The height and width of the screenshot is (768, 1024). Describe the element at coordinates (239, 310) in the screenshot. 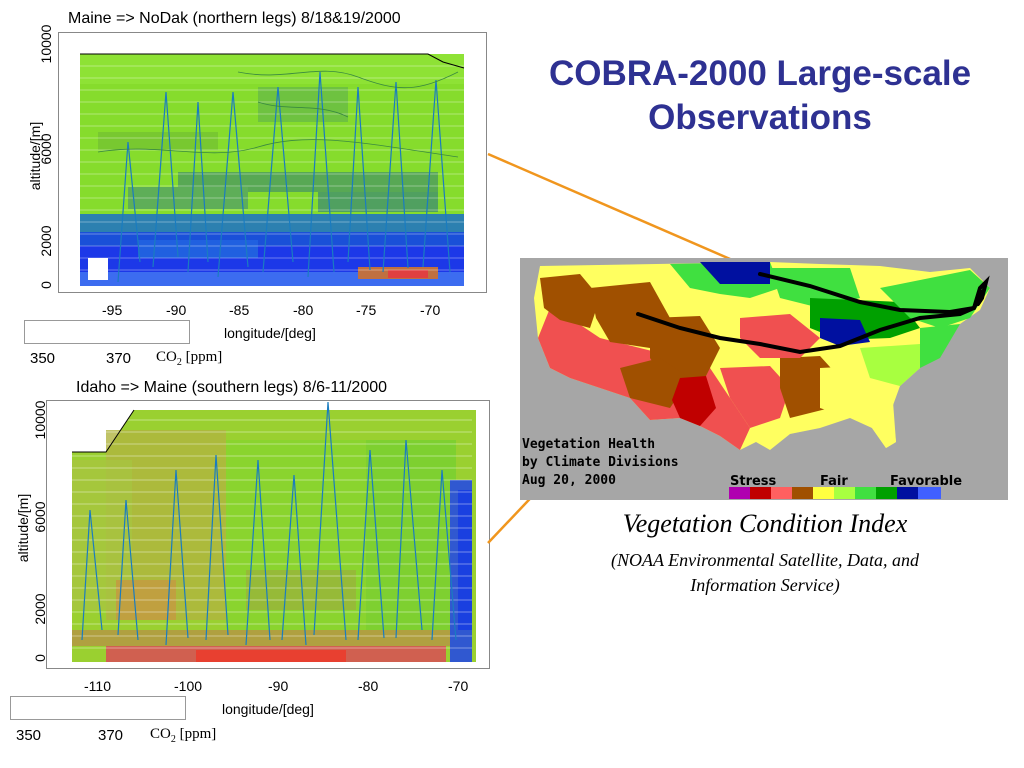

I see `top-plot-xtick: -85` at that location.